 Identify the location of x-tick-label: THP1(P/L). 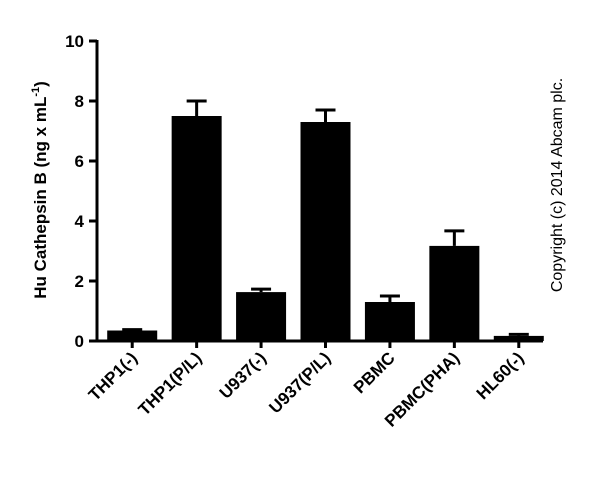
(170, 383).